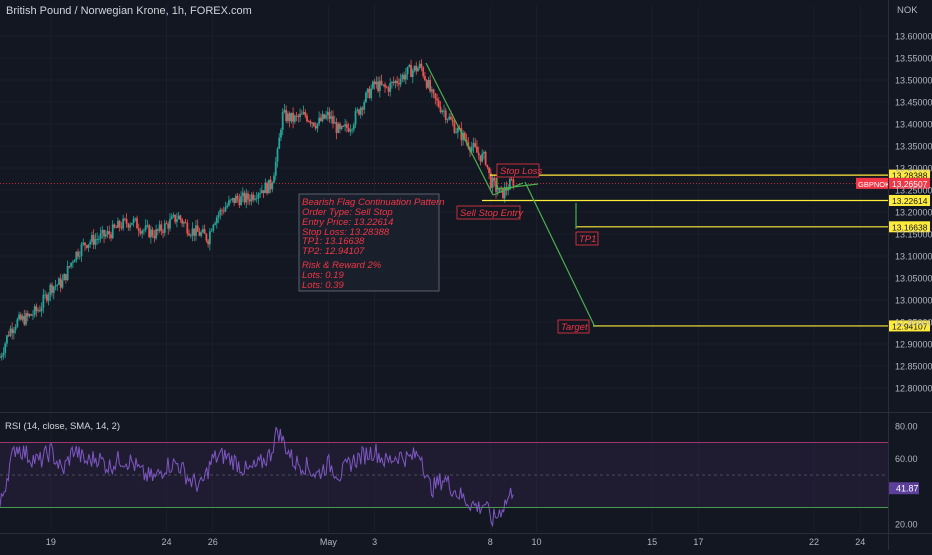 The height and width of the screenshot is (555, 932). I want to click on rsi-title: RSI (14, close, SMA, 14, 2), so click(62, 426).